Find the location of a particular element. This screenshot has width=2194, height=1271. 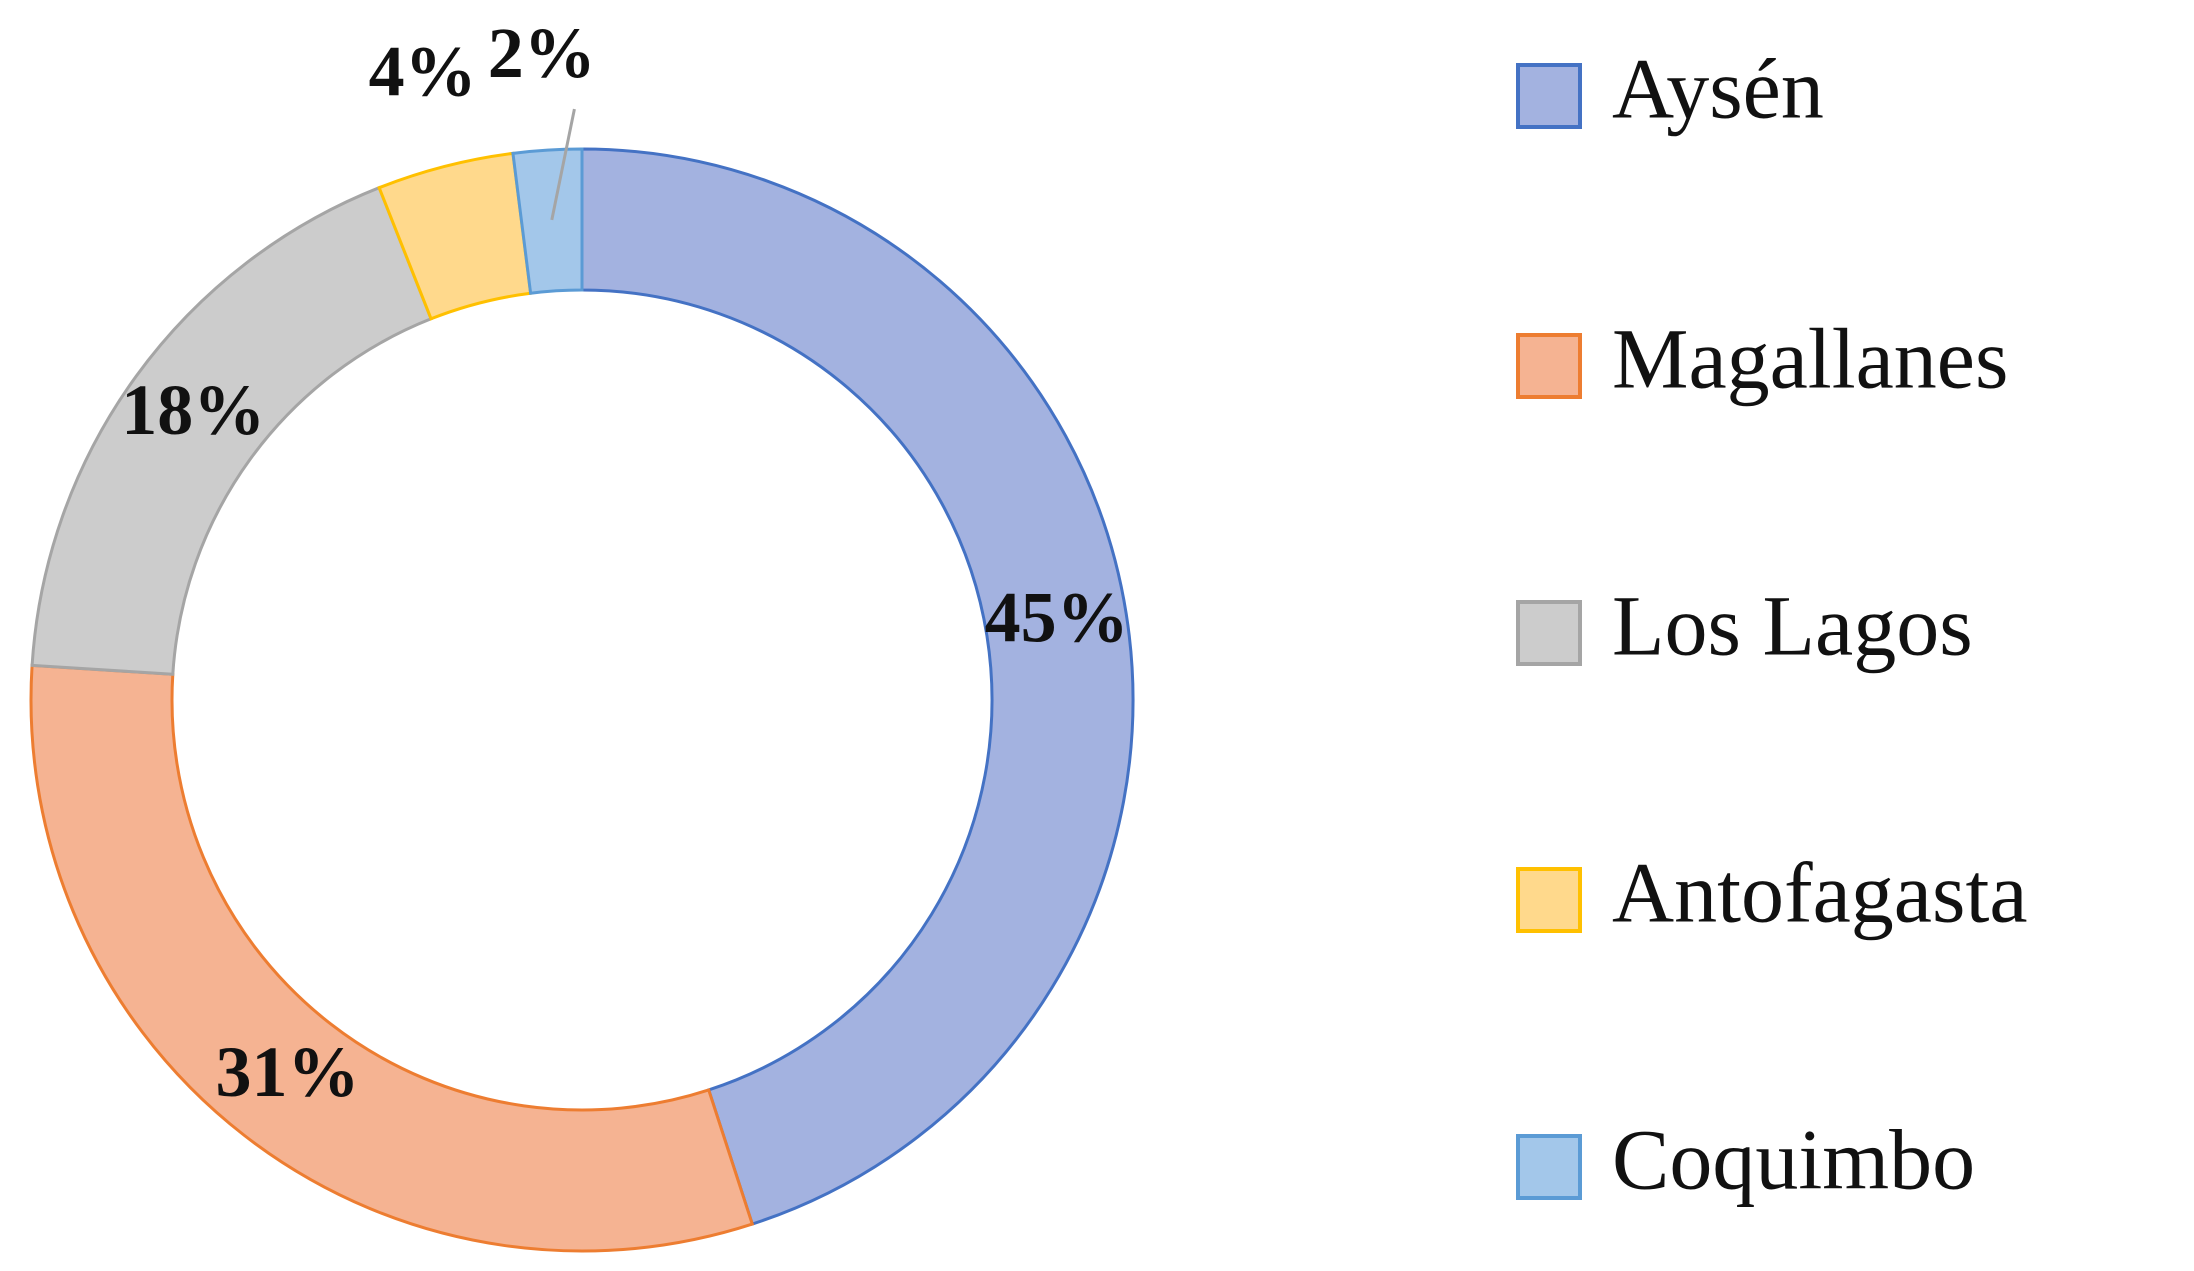

legend-label: Coquimbo is located at coordinates (1793, 1160).